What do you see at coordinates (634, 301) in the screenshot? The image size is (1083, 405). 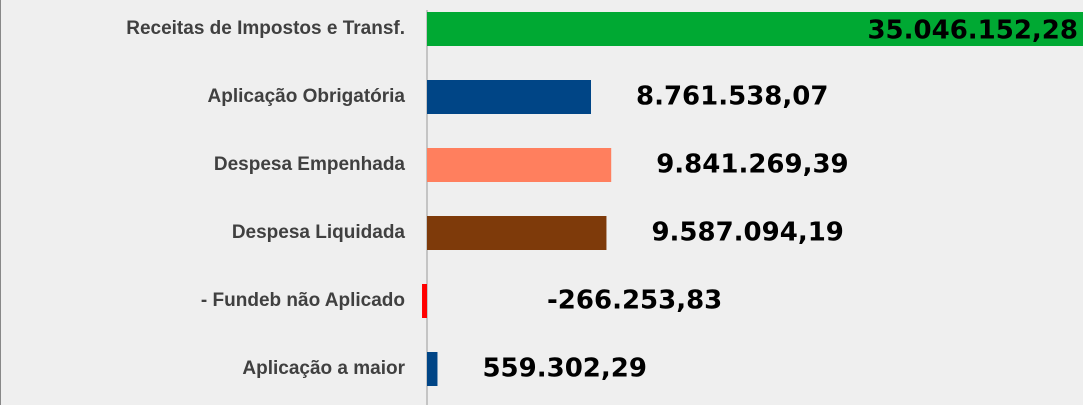 I see `value-label: -266.253,83` at bounding box center [634, 301].